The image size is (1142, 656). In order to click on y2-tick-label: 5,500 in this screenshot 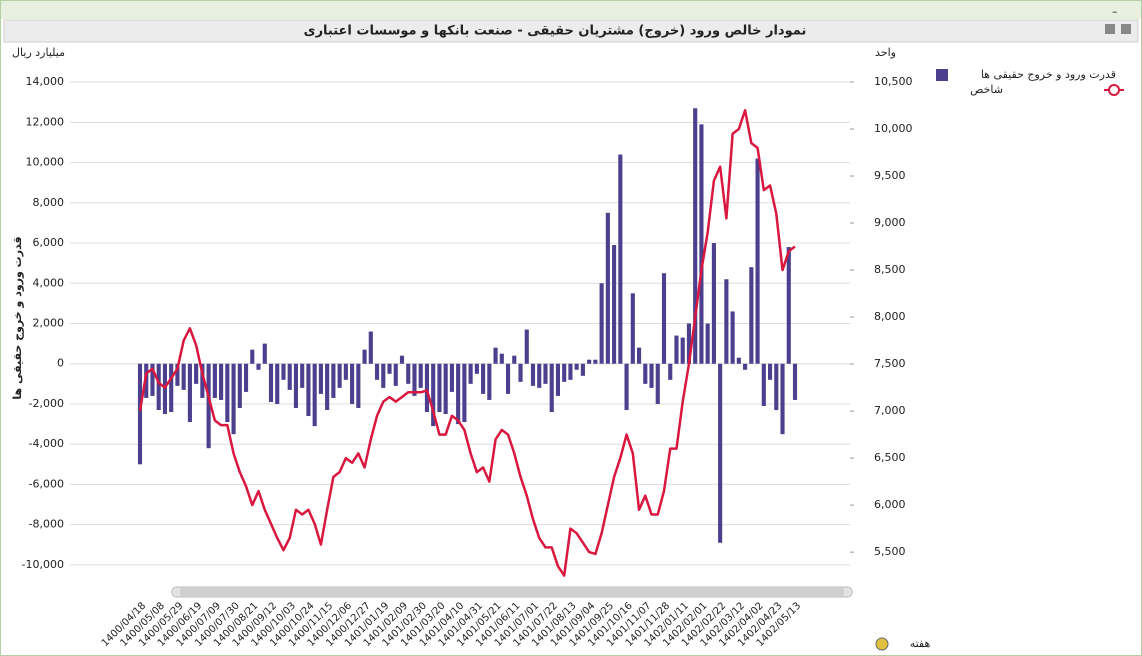, I will do `click(890, 551)`.